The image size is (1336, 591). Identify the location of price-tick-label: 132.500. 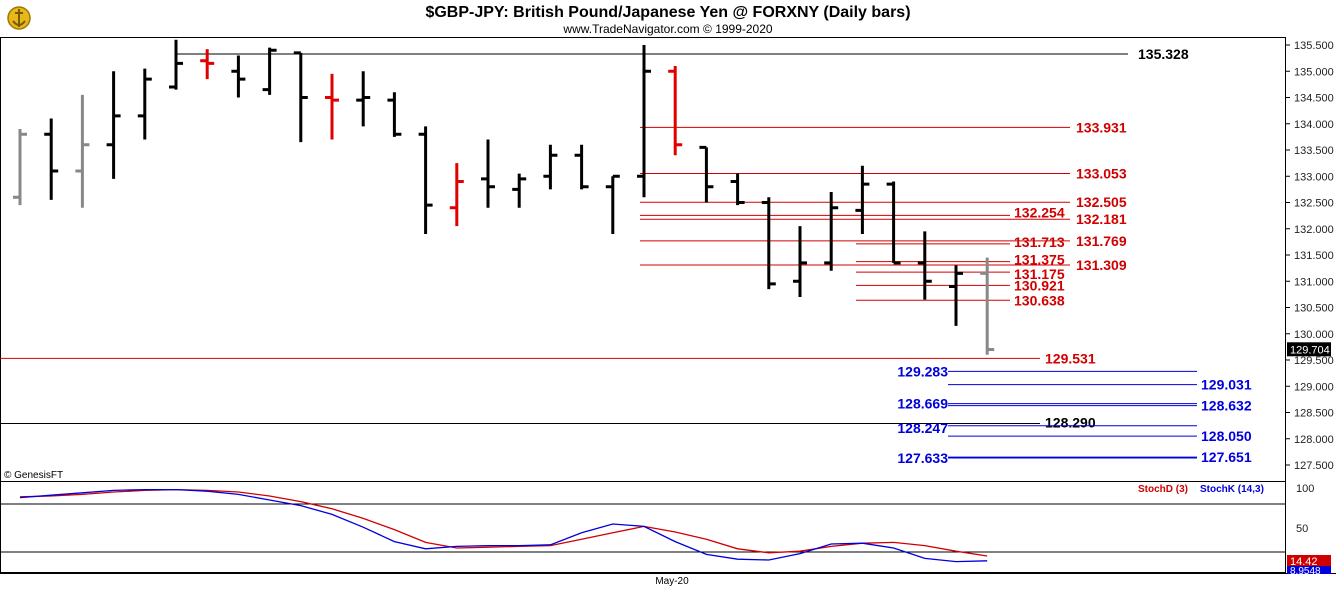
(1314, 204).